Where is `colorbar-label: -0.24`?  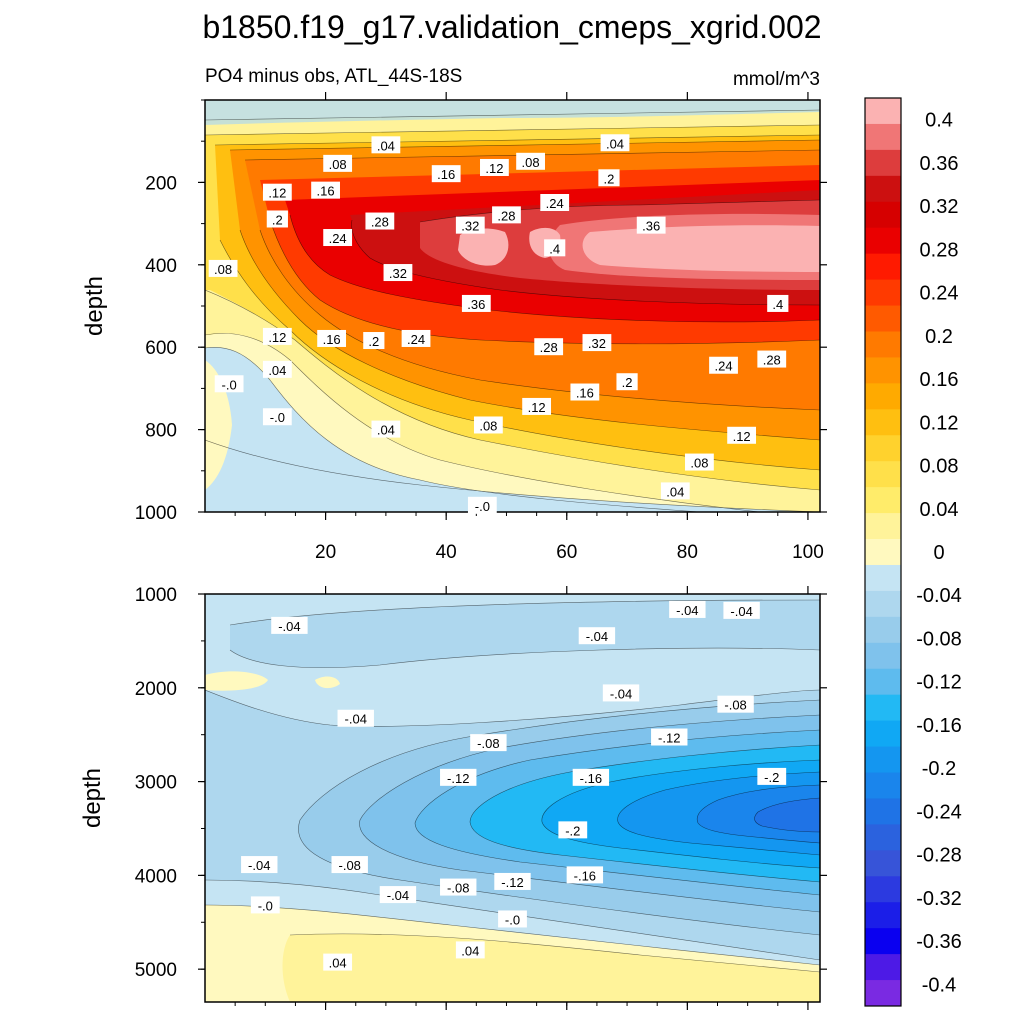 colorbar-label: -0.24 is located at coordinates (939, 812).